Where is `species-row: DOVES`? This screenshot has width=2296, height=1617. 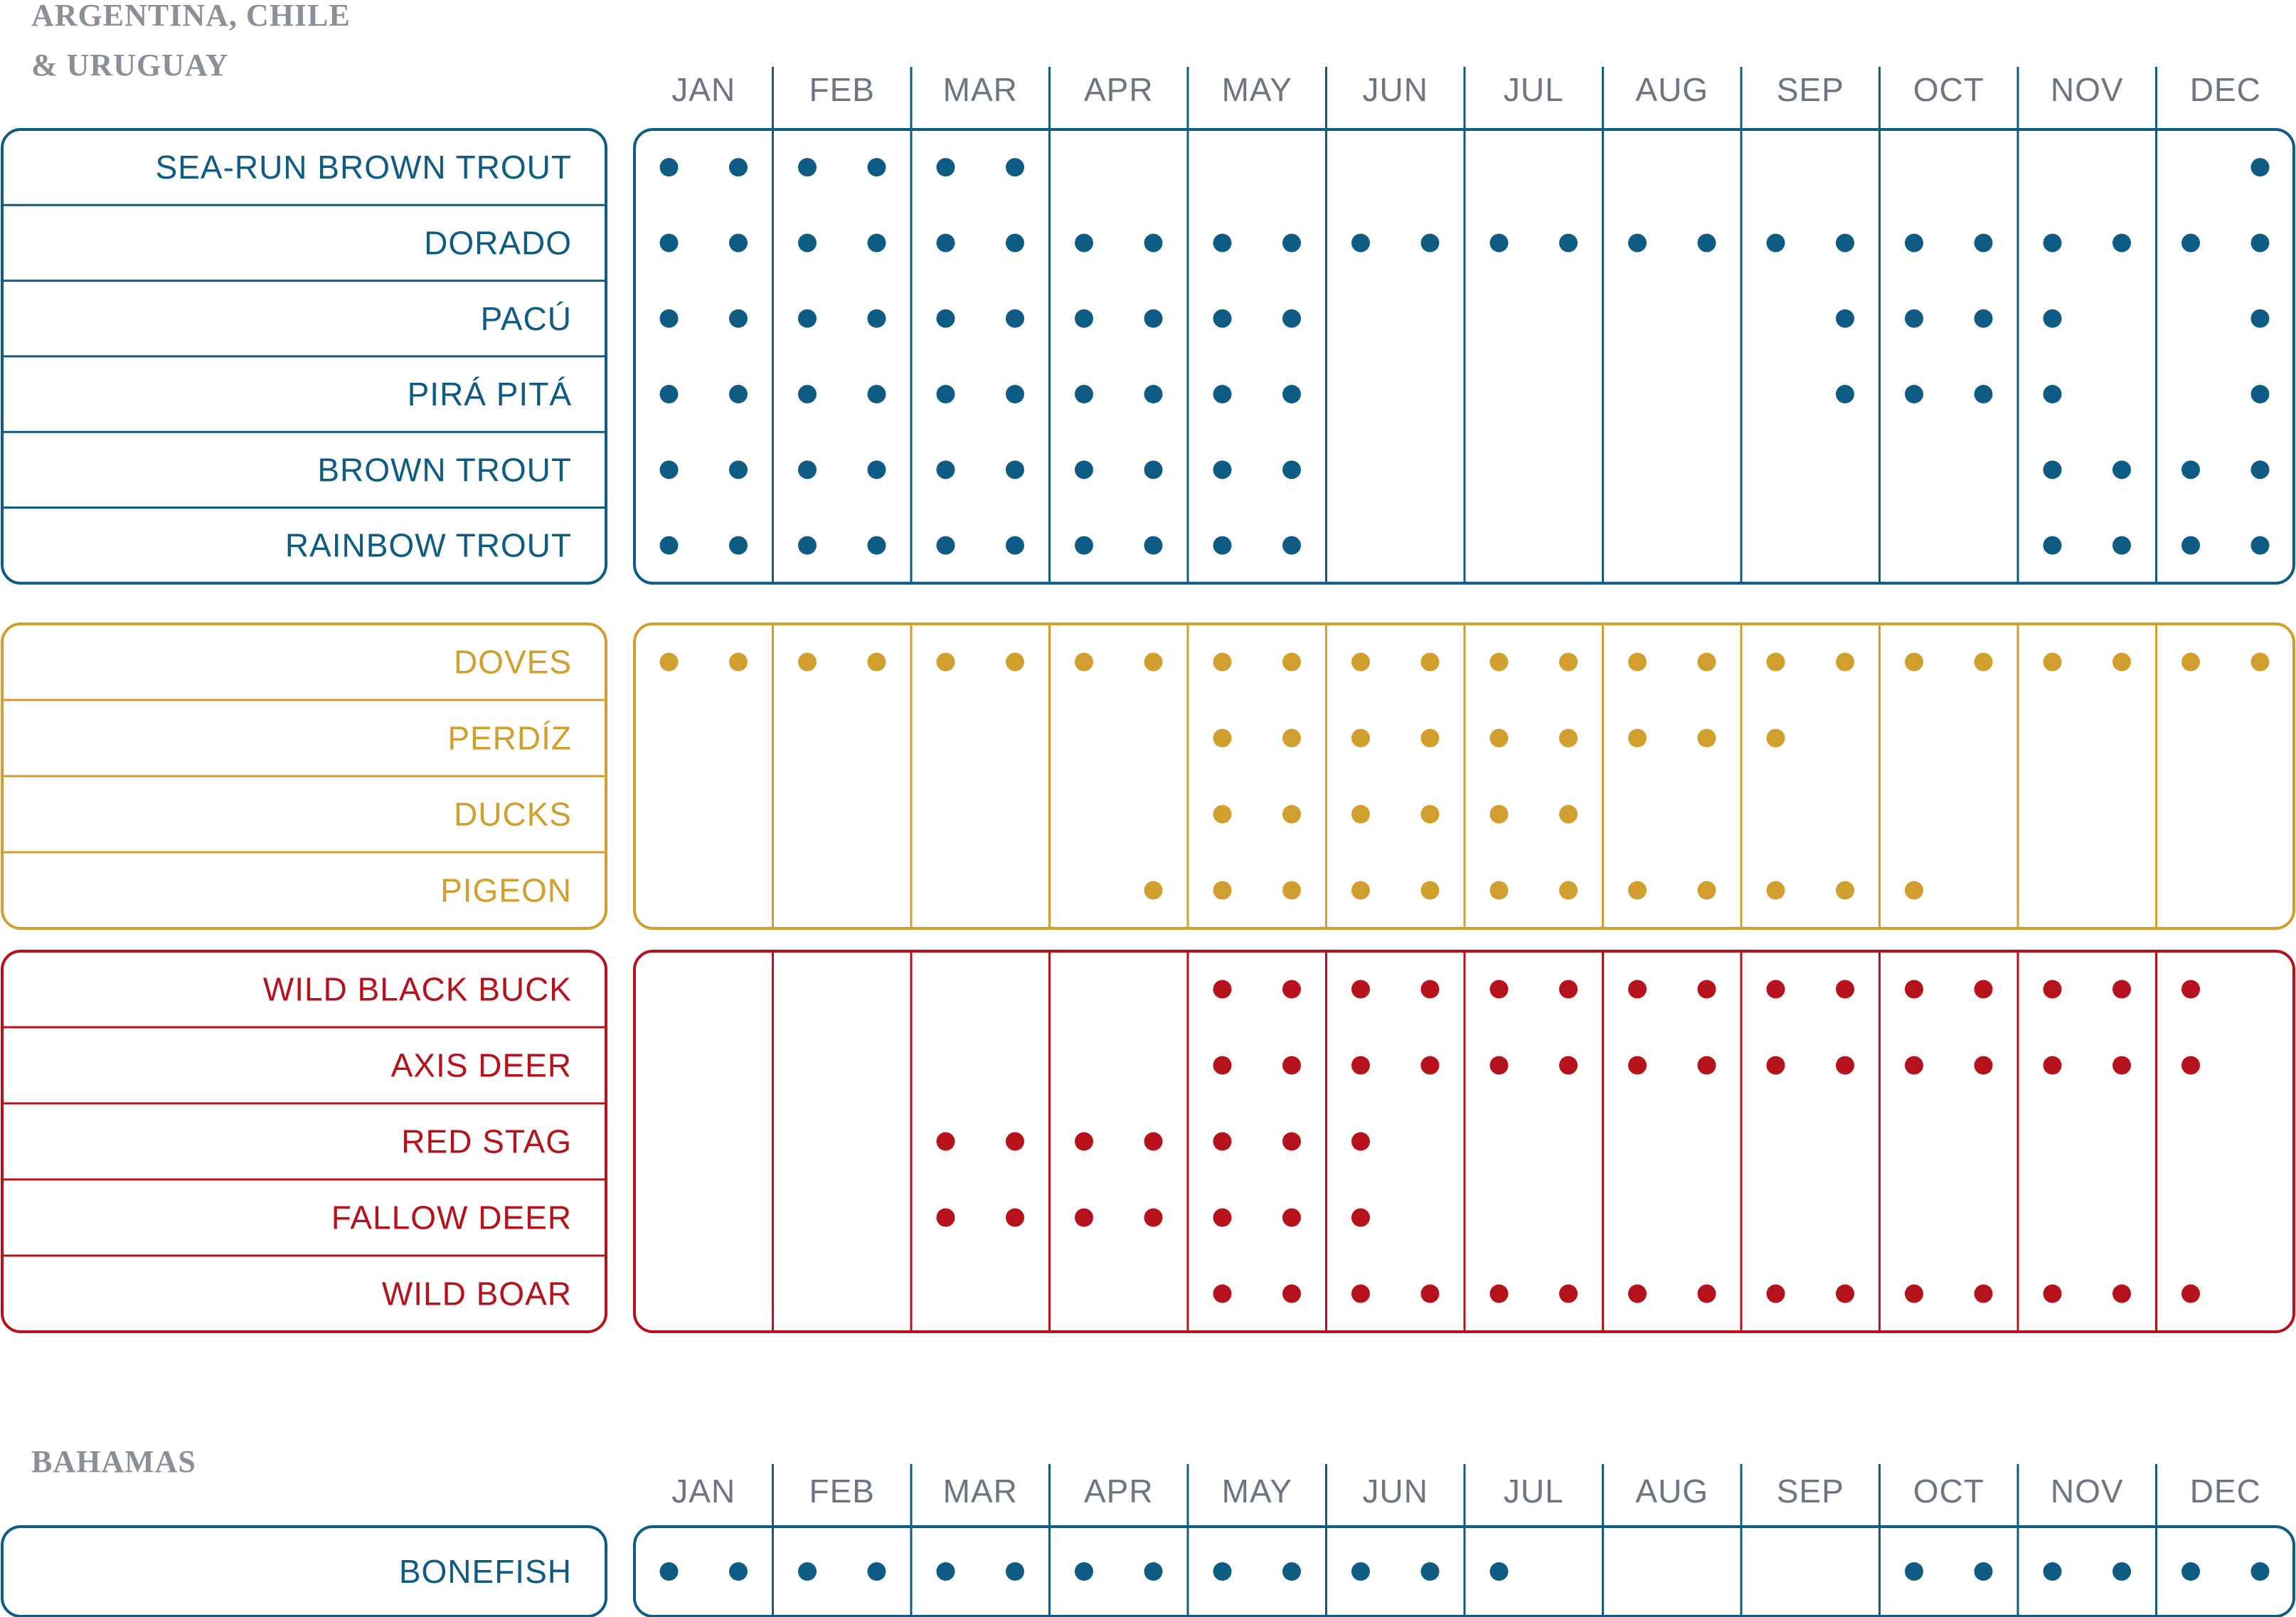 species-row: DOVES is located at coordinates (1362, 662).